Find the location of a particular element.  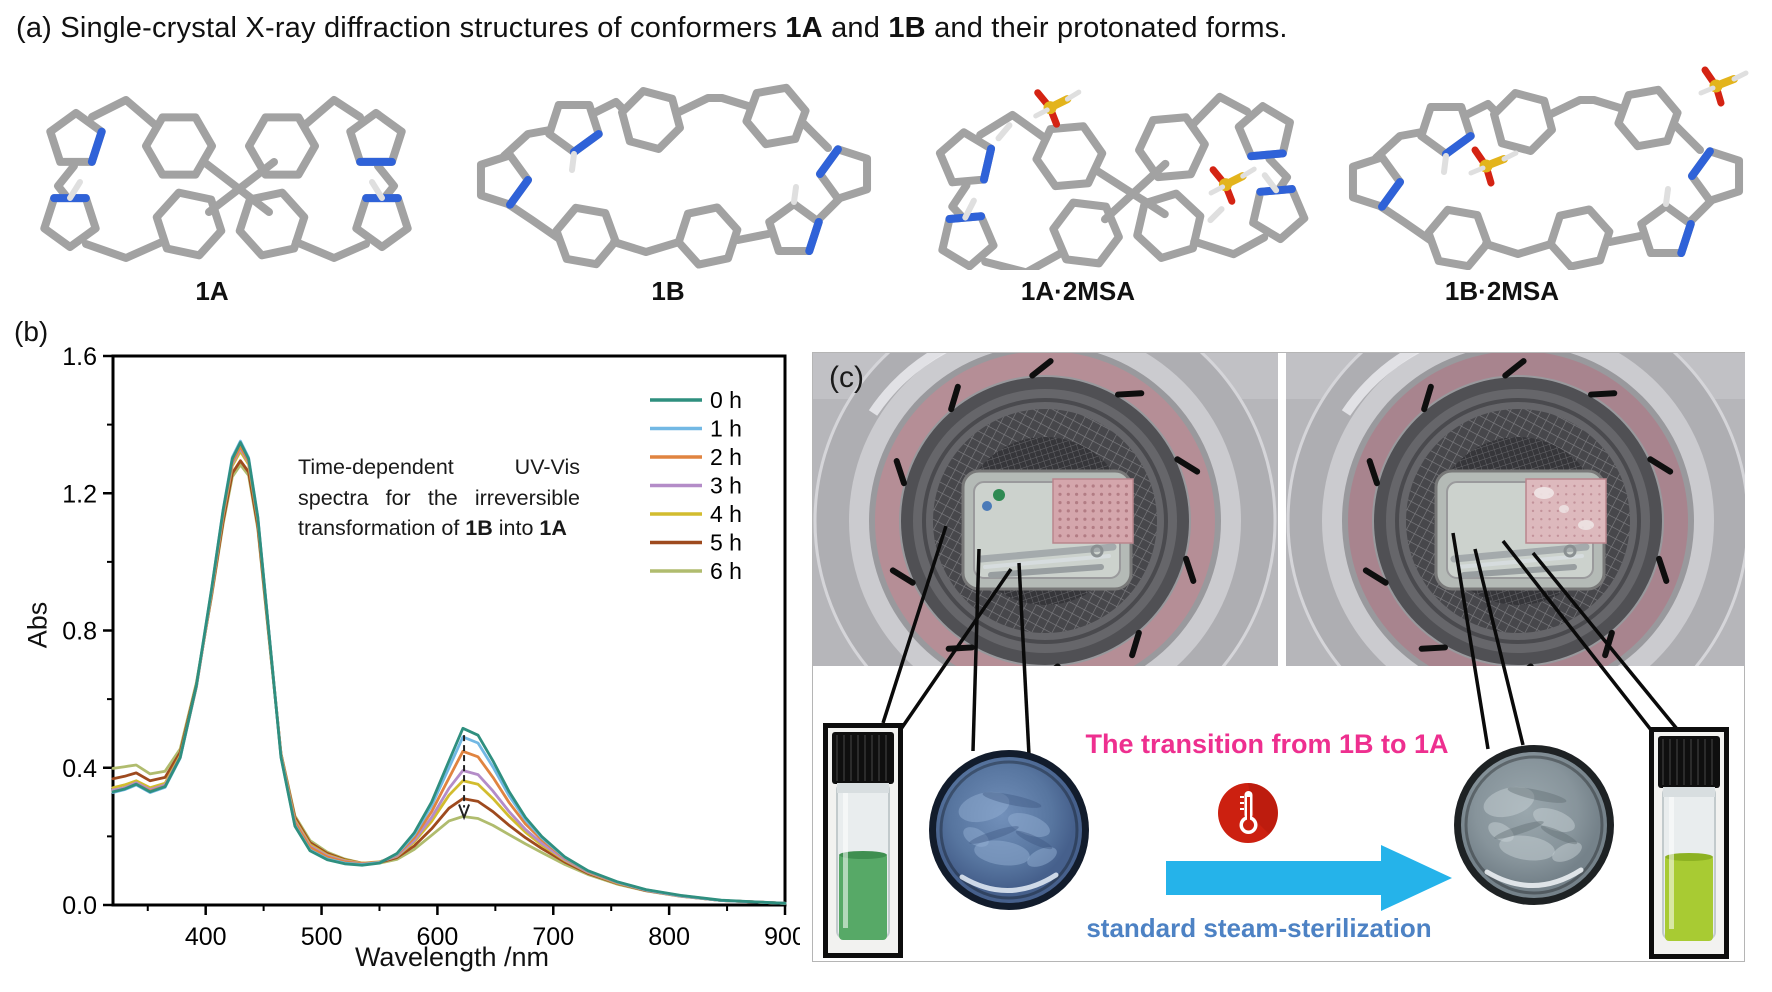

svg-text: 1 h is located at coordinates (726, 429).